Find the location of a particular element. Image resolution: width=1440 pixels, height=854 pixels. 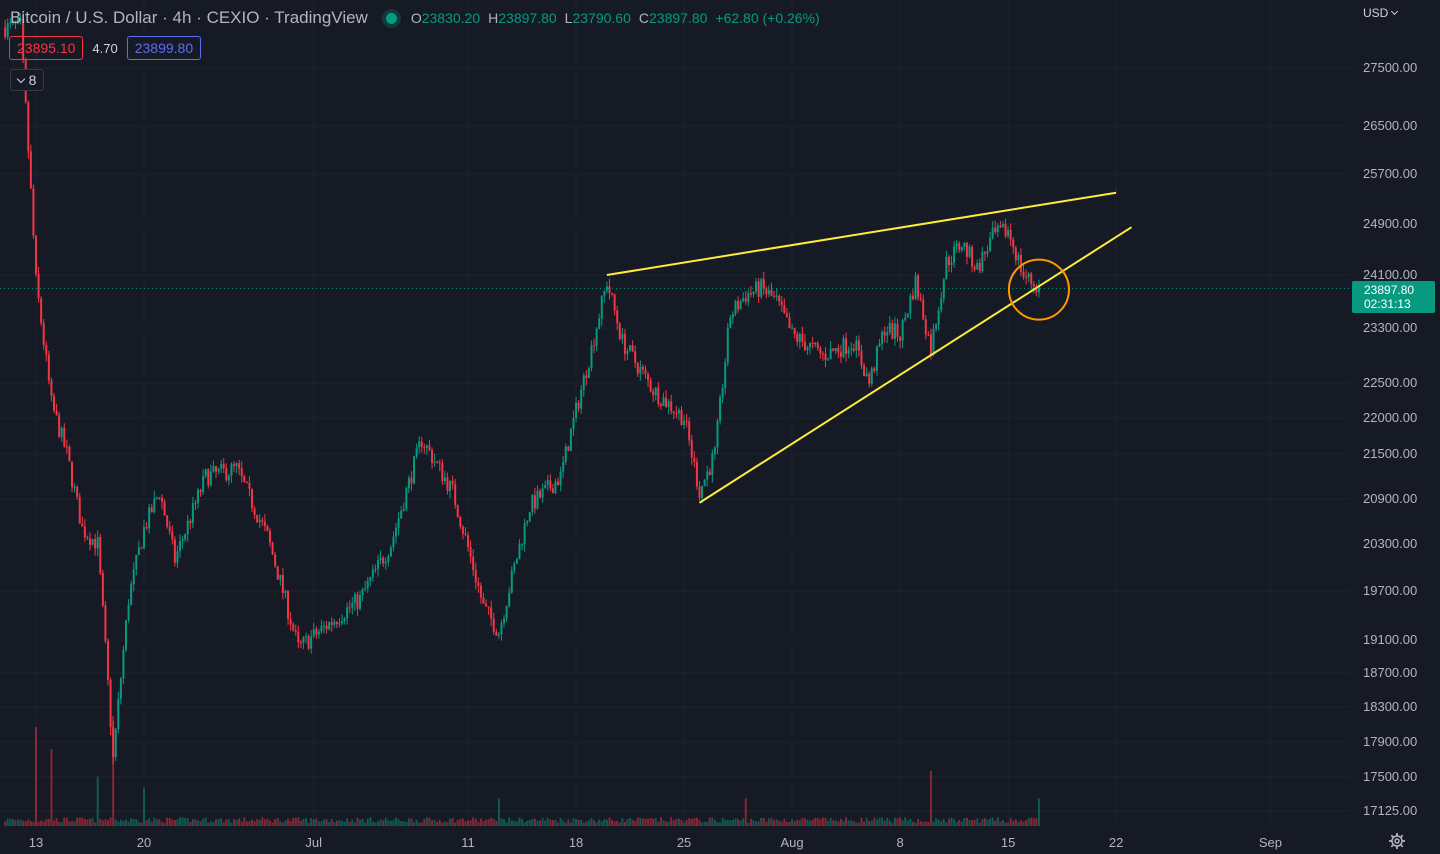

interval-label: 4h is located at coordinates (182, 17).